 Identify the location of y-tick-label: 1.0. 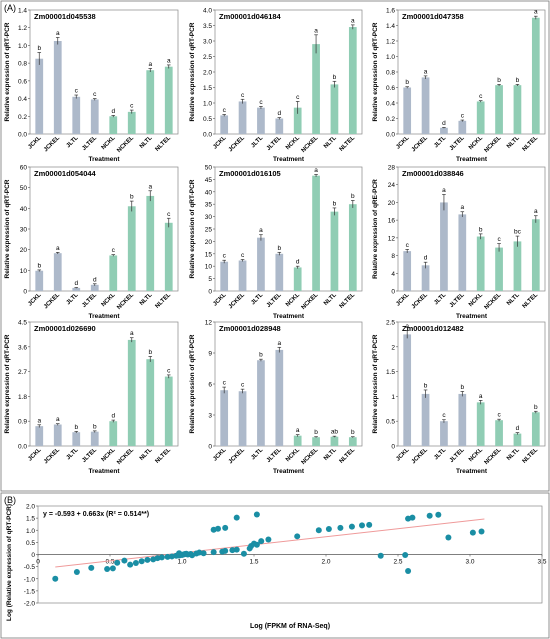
(30, 531).